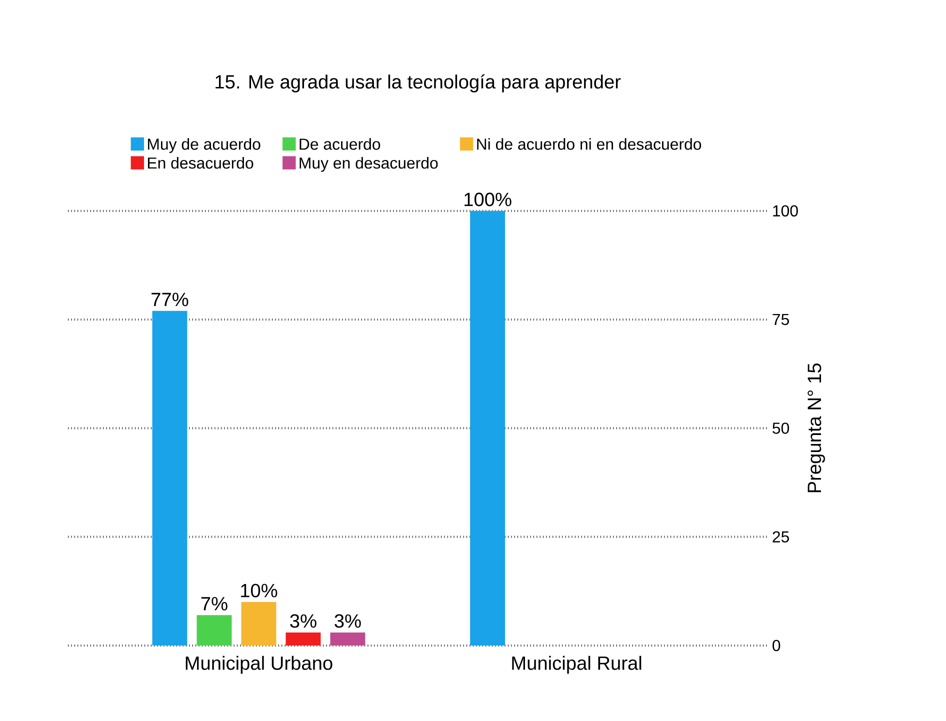 This screenshot has height=721, width=946. What do you see at coordinates (340, 144) in the screenshot?
I see `legend-label: De acuerdo` at bounding box center [340, 144].